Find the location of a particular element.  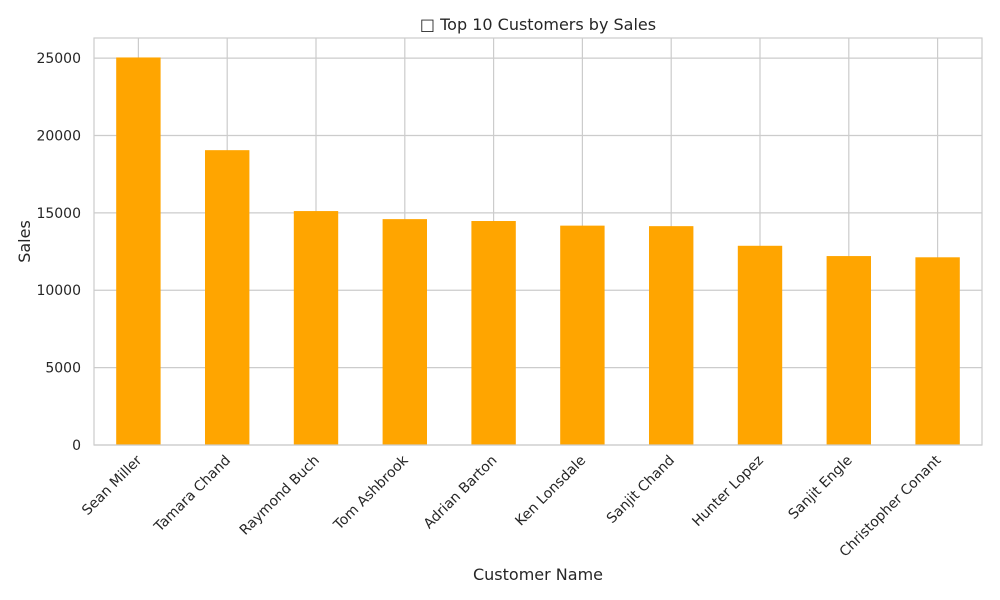

x-tick-label: Hunter Lopez is located at coordinates (727, 491).